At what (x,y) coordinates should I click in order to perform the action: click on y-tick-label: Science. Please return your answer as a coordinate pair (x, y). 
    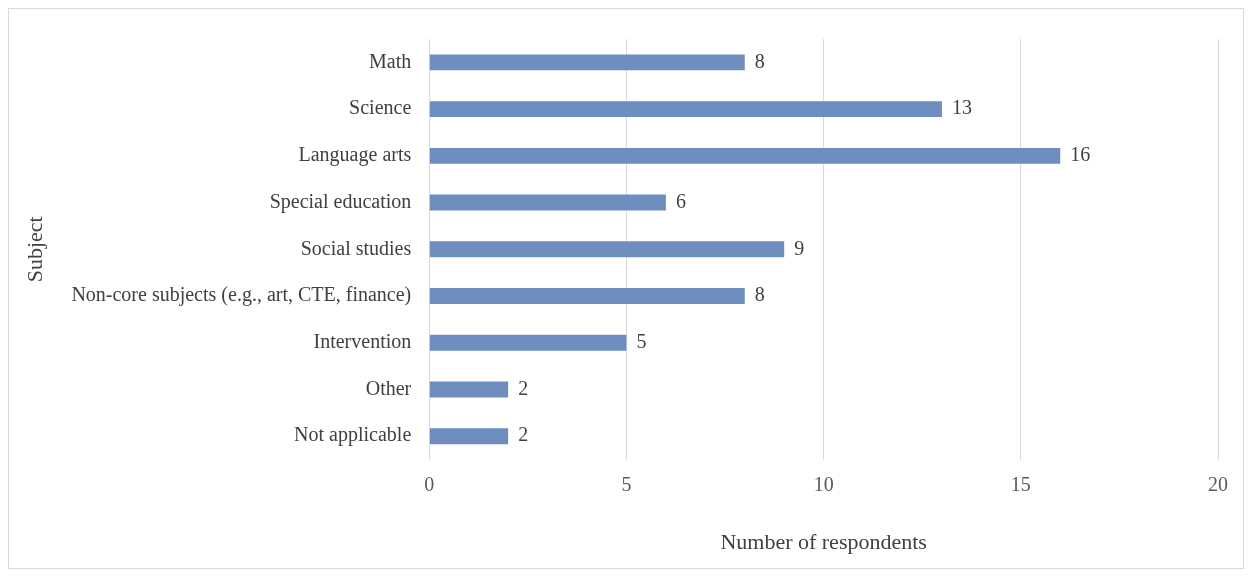
    Looking at the image, I should click on (380, 107).